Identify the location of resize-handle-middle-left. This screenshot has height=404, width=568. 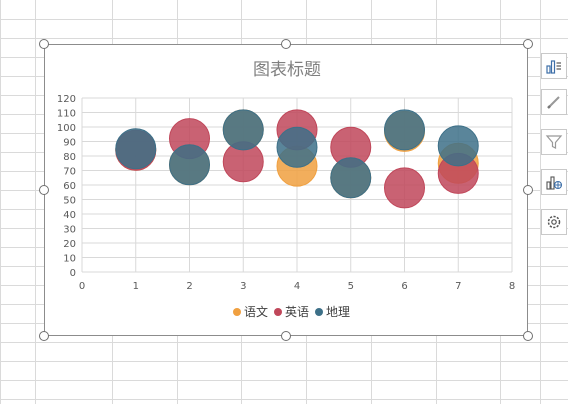
(44, 190).